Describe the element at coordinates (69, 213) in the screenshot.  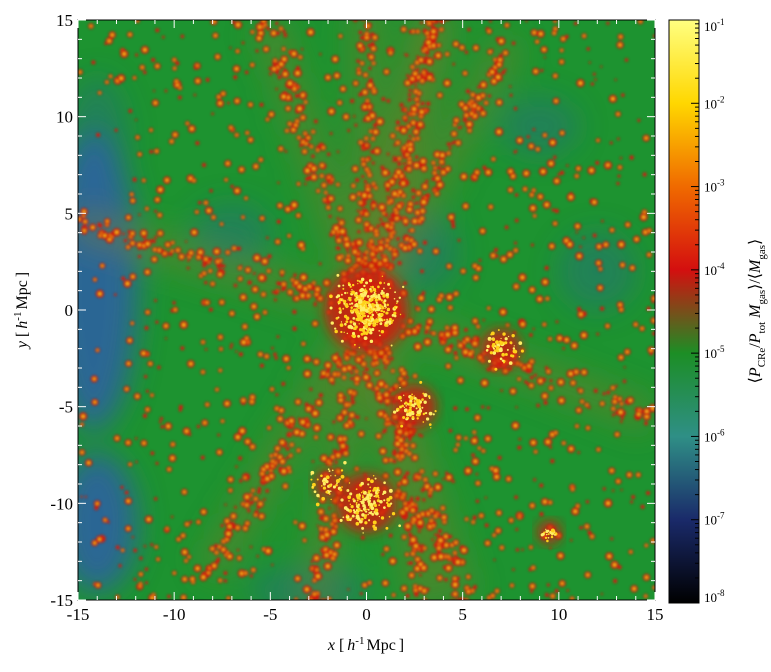
I see `y-tick-label: 5` at that location.